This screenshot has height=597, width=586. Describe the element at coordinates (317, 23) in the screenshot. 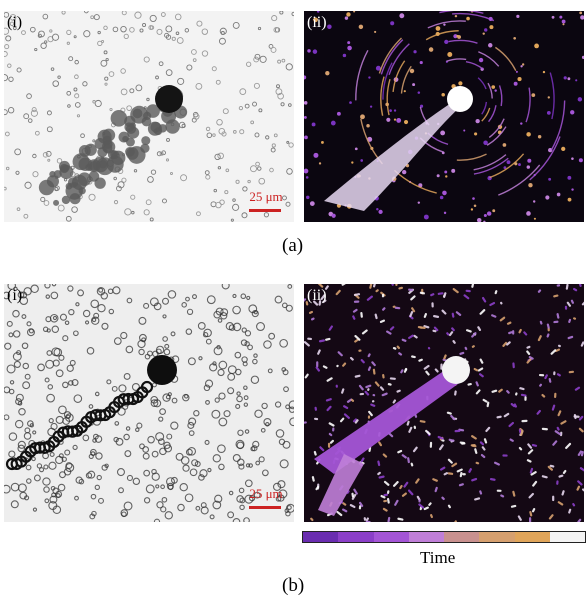

I see `panel-a-ii-label: (ii)` at that location.